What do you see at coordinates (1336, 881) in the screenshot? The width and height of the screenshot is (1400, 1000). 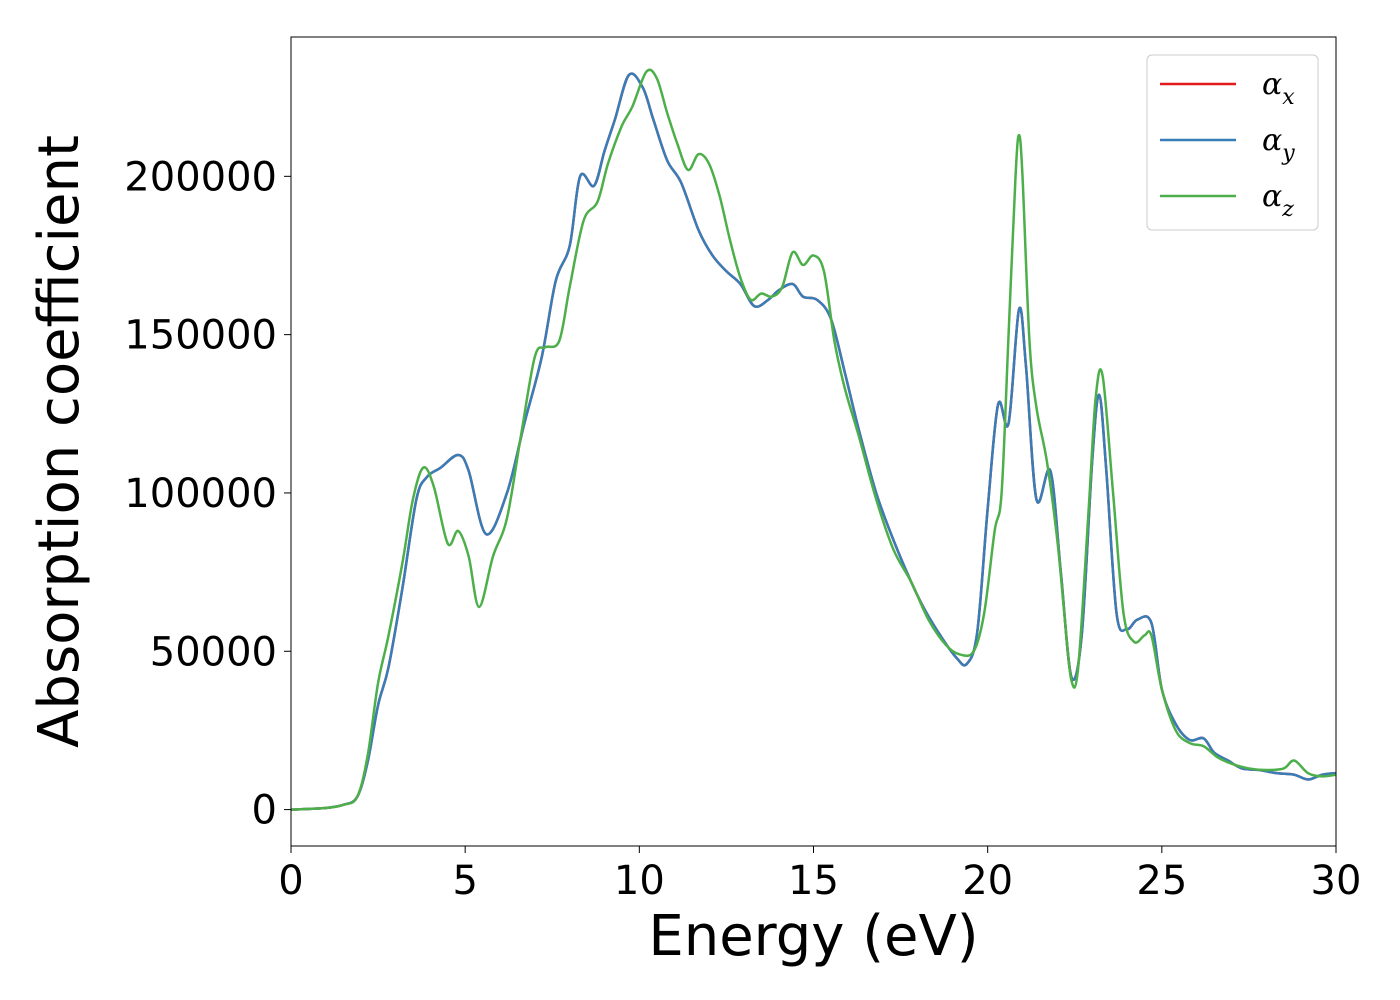 I see `x-tick-label: 30` at bounding box center [1336, 881].